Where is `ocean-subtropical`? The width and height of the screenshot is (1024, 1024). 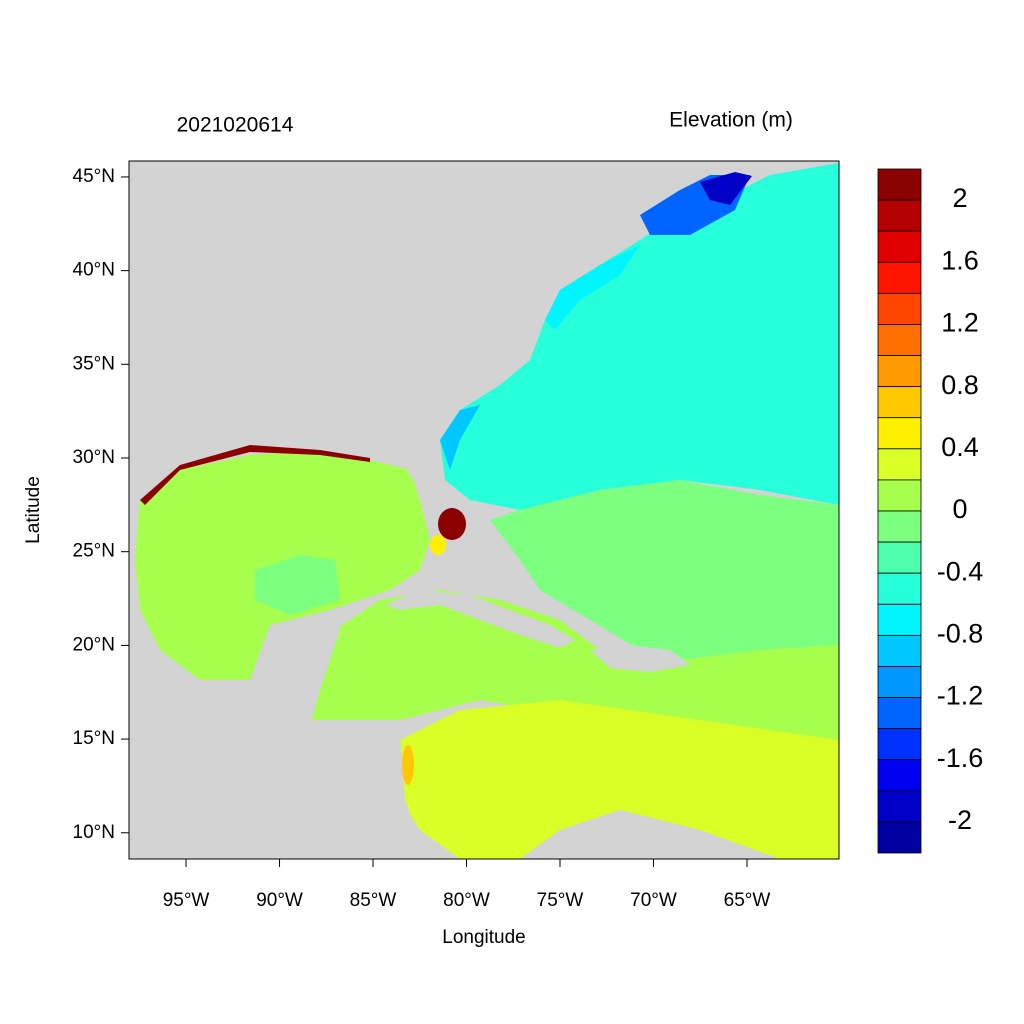 ocean-subtropical is located at coordinates (664, 575).